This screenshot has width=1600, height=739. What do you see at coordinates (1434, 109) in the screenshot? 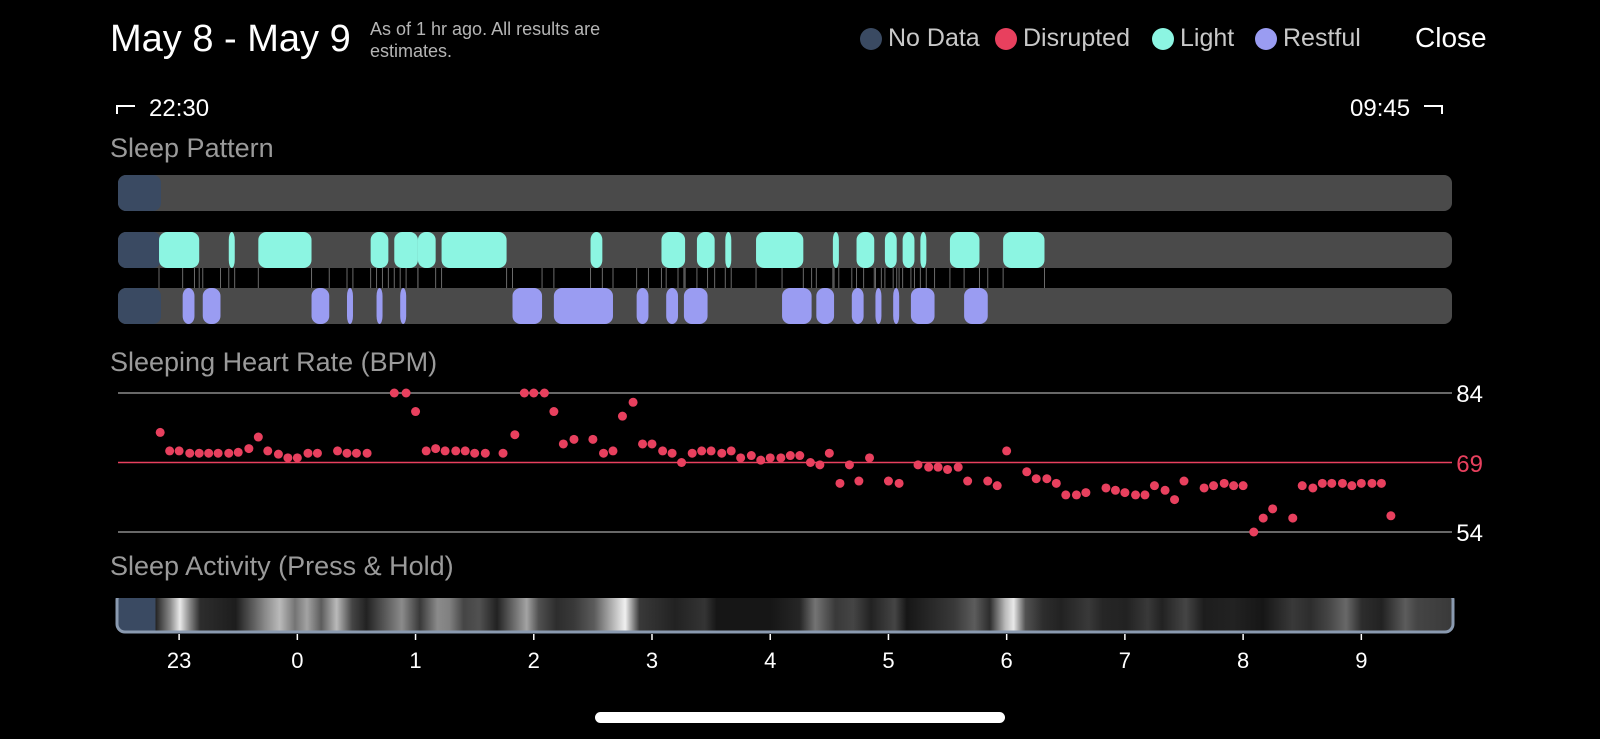
I see `end-bracket-icon` at bounding box center [1434, 109].